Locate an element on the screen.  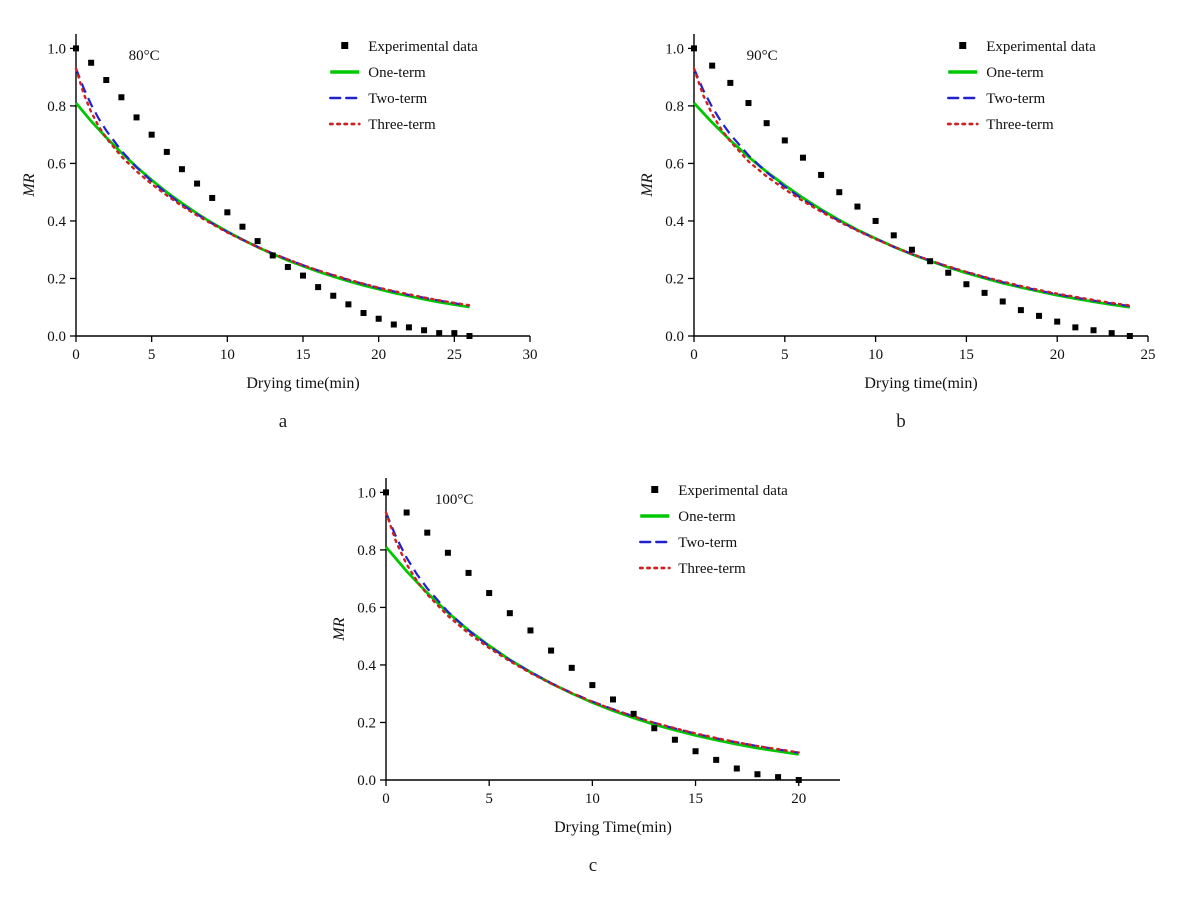
x-axis-ticks: 0 5 10 15 20 is located at coordinates (594, 793).